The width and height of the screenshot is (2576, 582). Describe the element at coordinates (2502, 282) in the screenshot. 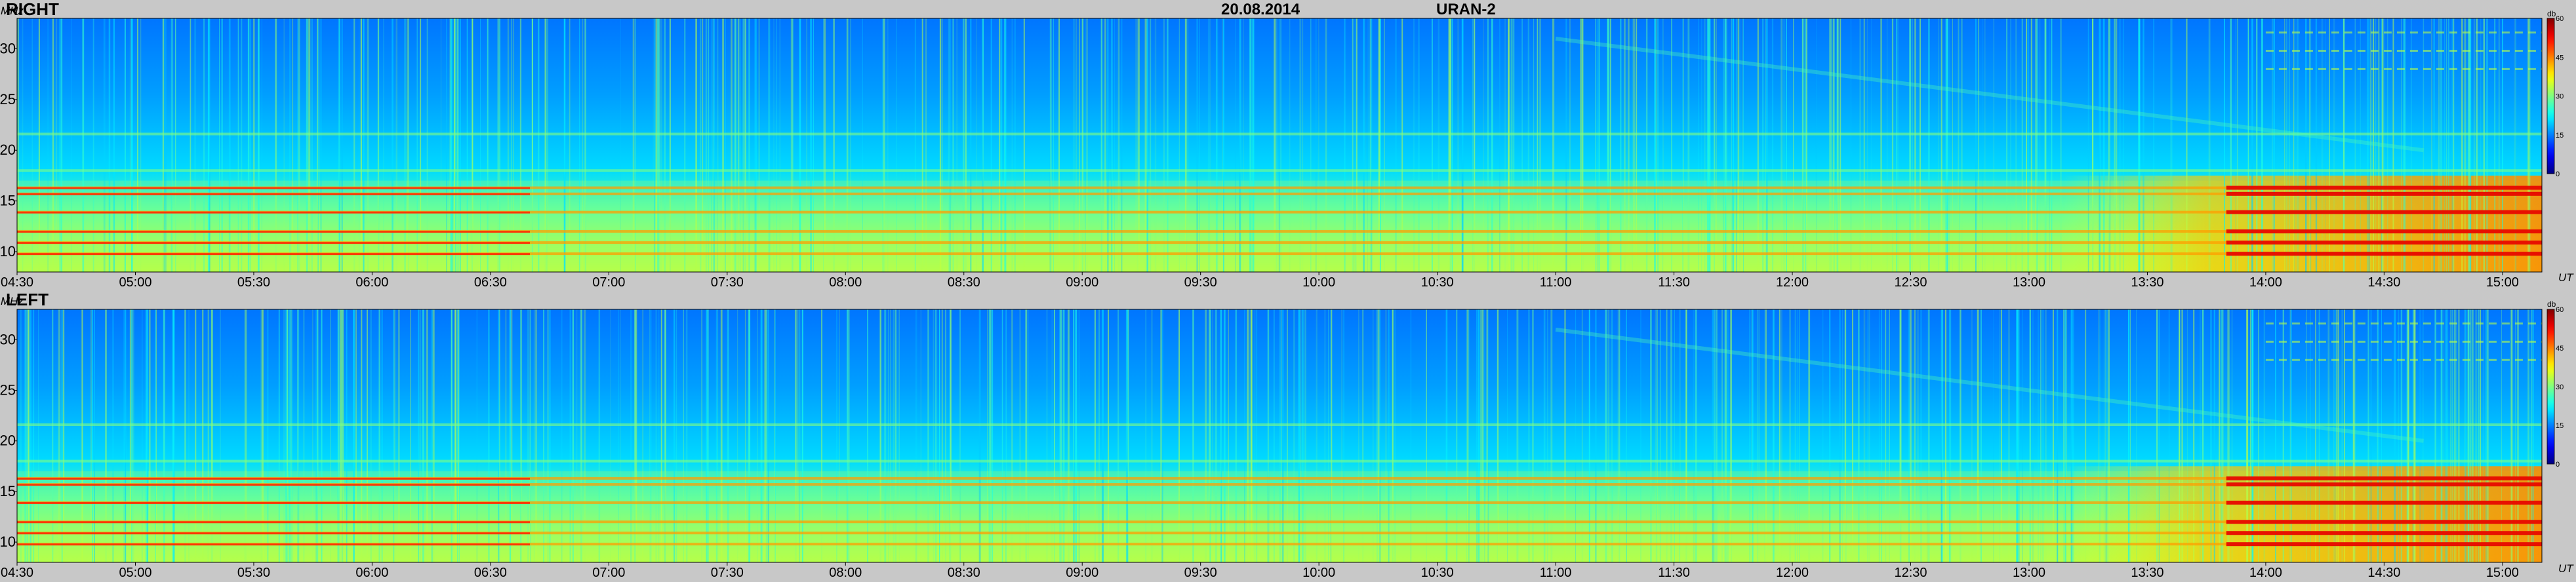

I see `x-tick-label: 15:00` at that location.